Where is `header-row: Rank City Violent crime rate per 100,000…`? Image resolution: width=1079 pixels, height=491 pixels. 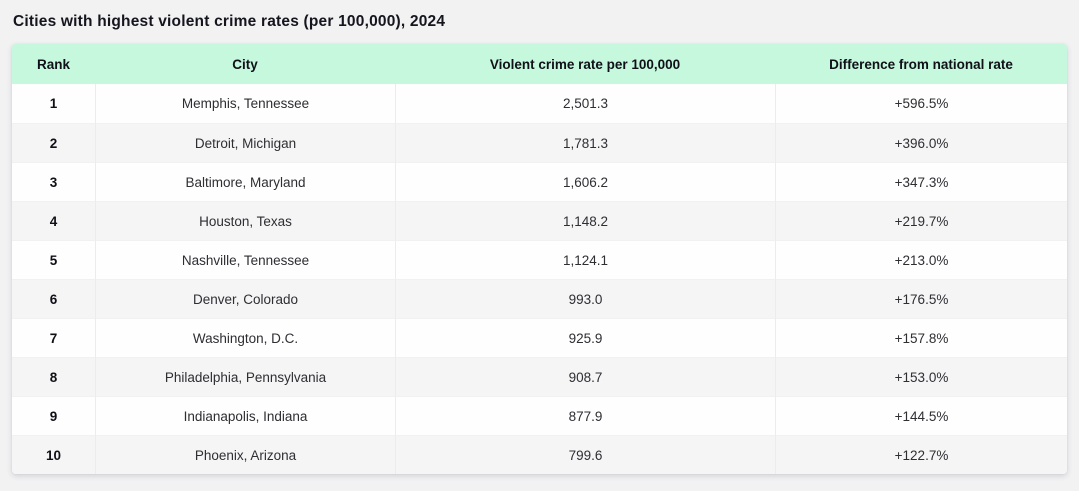 header-row: Rank City Violent crime rate per 100,000… is located at coordinates (539, 64).